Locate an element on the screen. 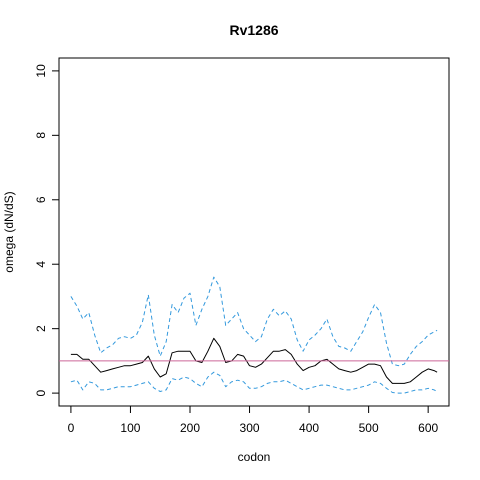 The width and height of the screenshot is (480, 480). x-tick-label: 100 is located at coordinates (130, 428).